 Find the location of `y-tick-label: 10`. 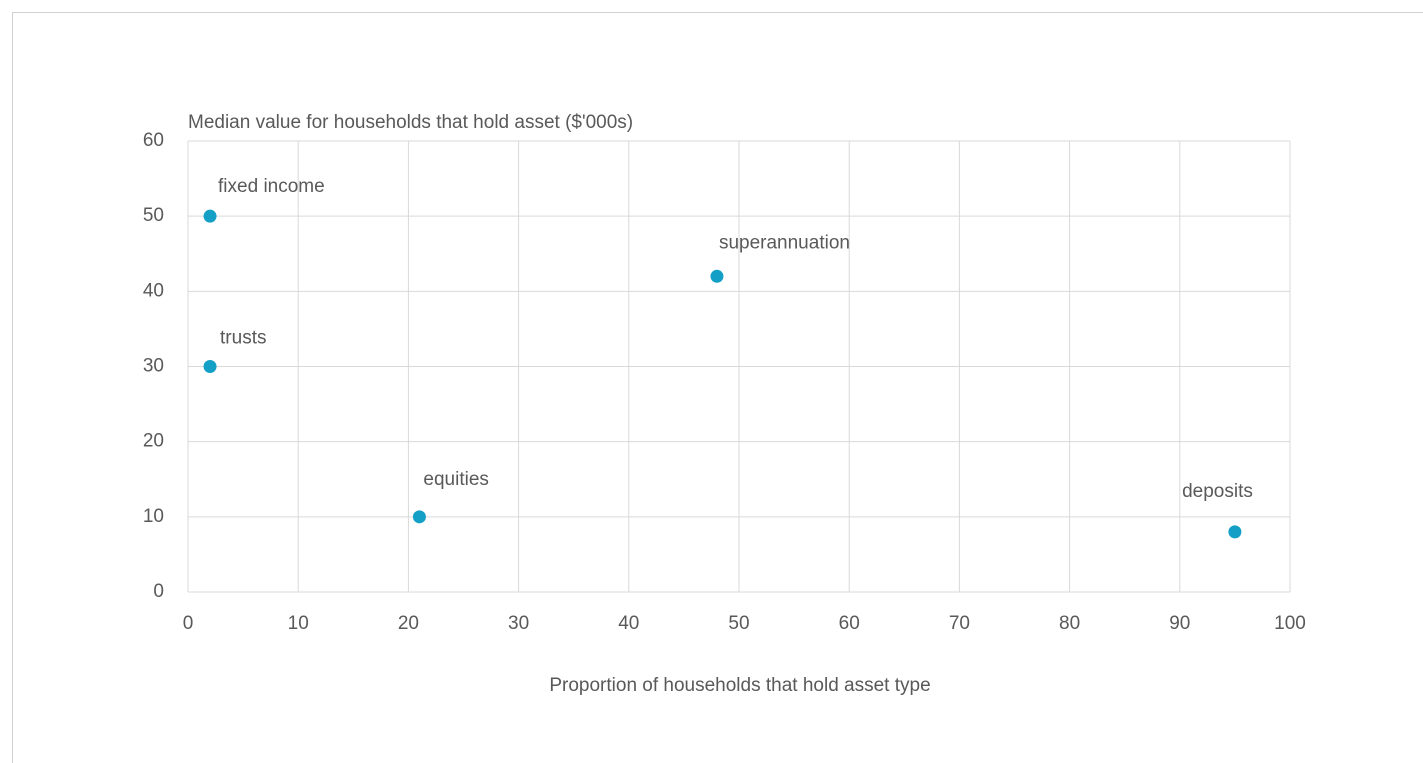

y-tick-label: 10 is located at coordinates (153, 516).